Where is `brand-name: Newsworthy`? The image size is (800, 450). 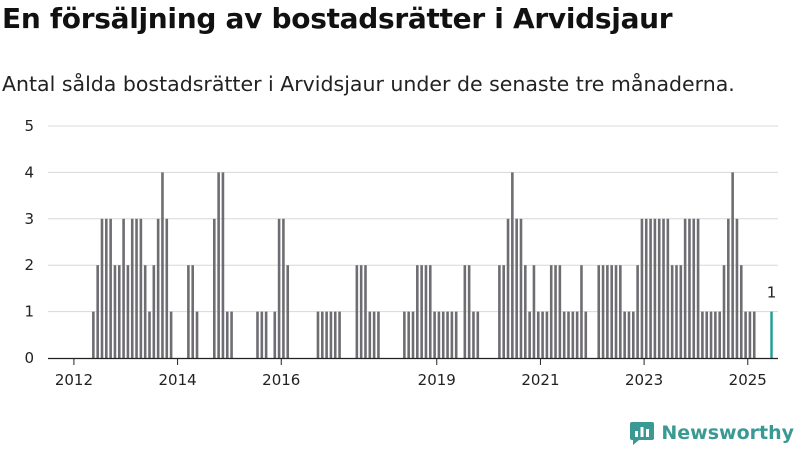
brand-name: Newsworthy is located at coordinates (727, 433).